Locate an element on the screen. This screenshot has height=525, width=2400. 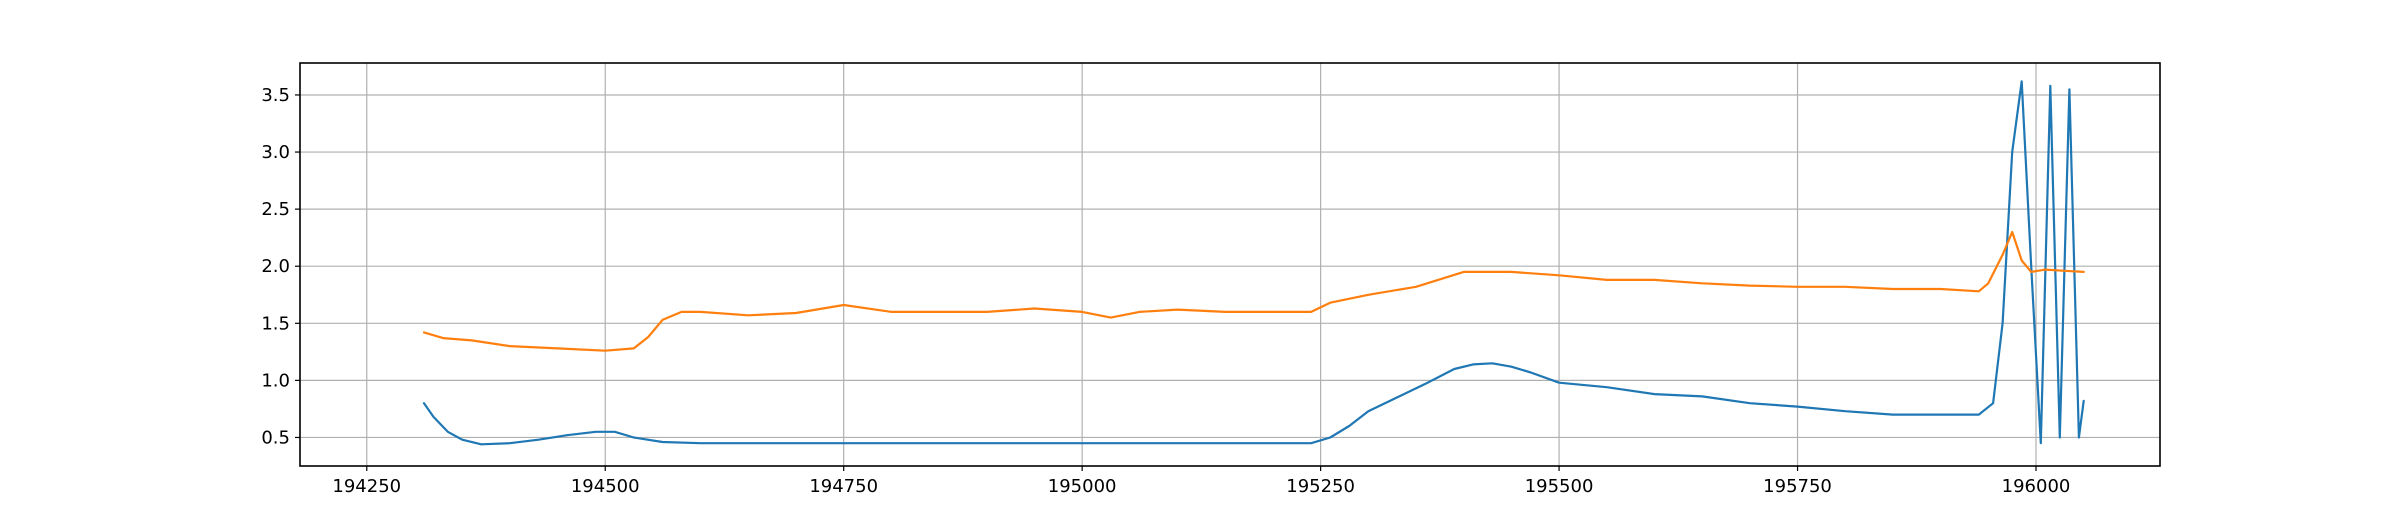
x-tick-label: 195750 is located at coordinates (1797, 486).